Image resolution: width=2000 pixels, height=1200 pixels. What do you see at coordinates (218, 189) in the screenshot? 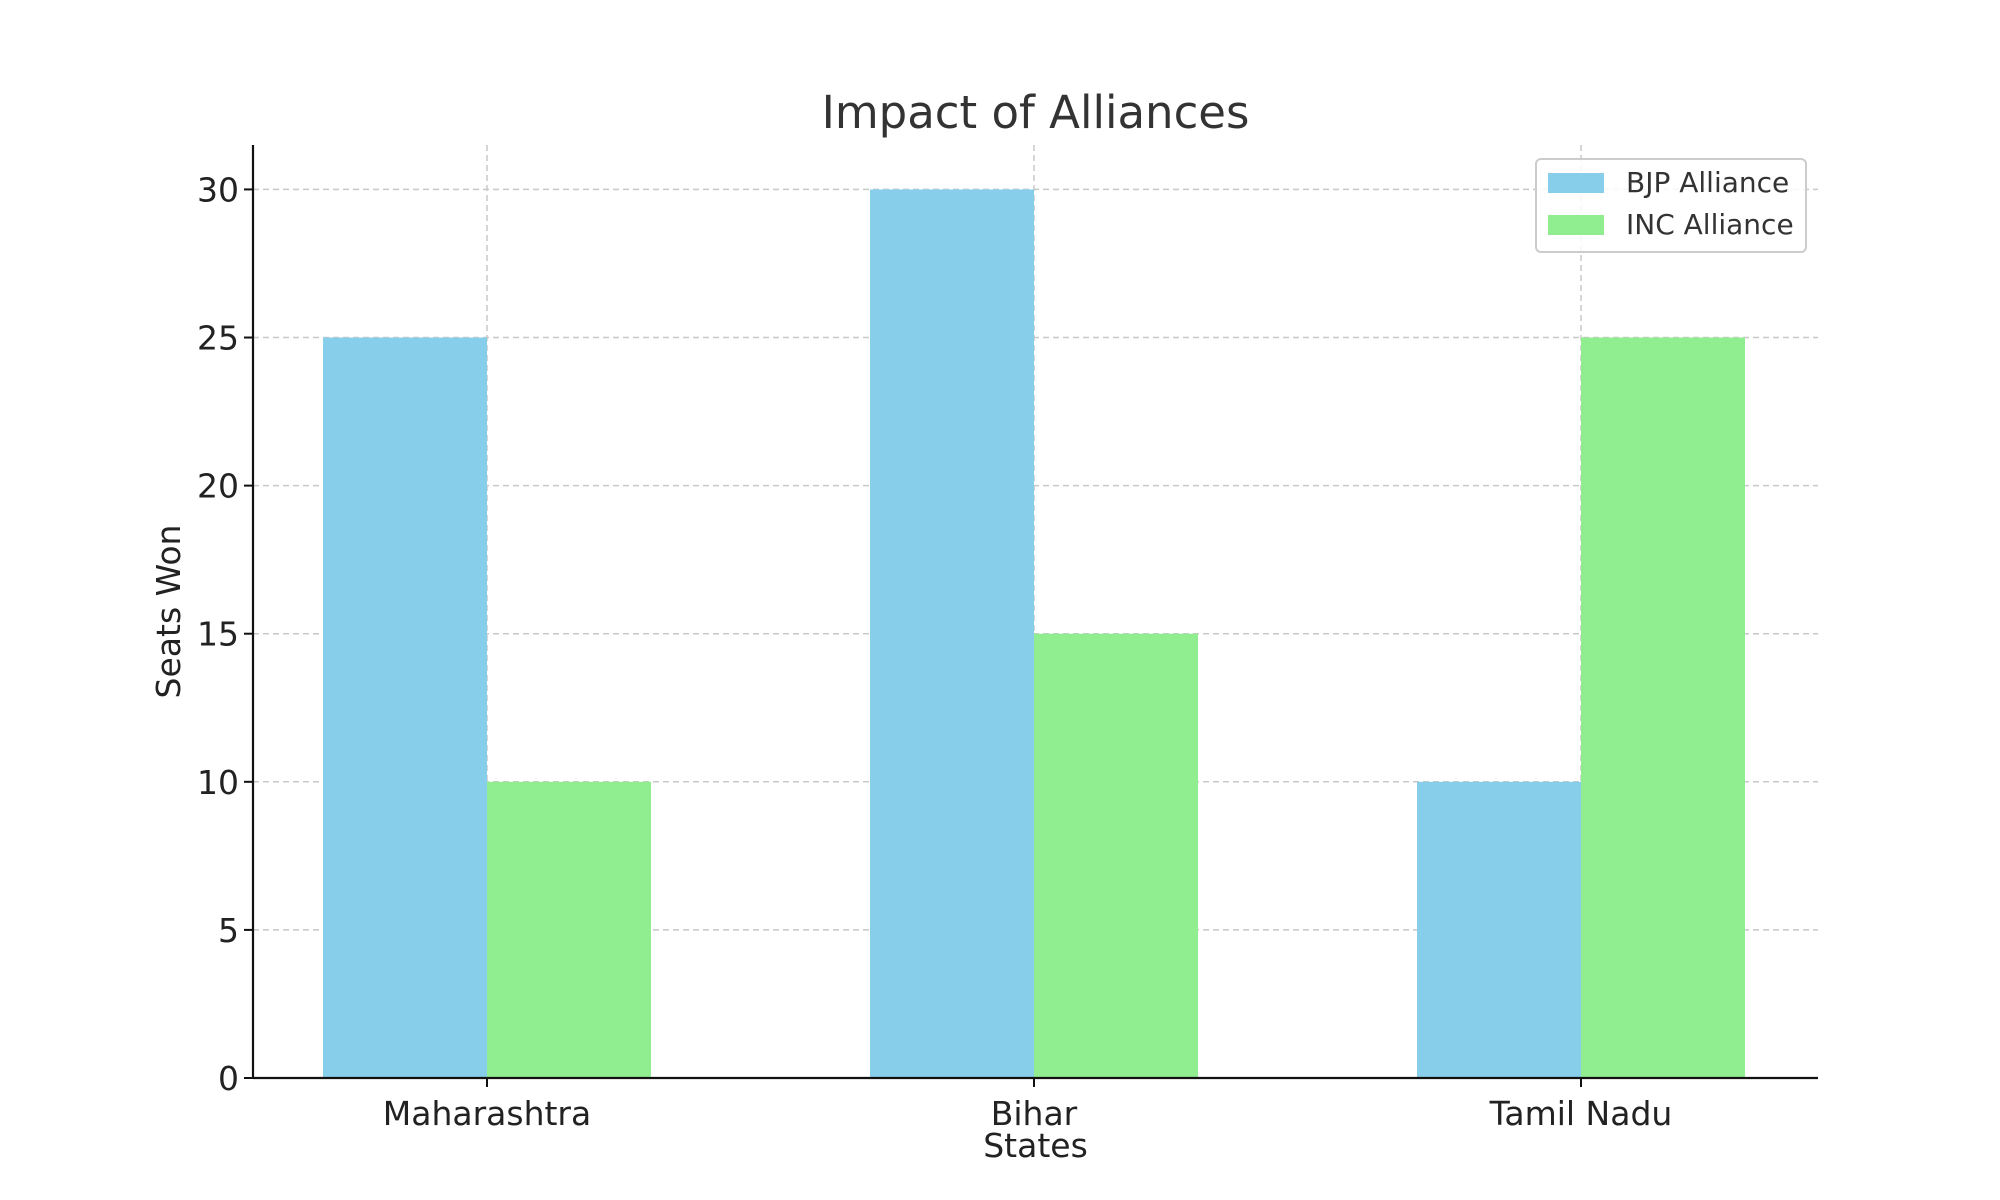
I see `y-tick-label: 30` at bounding box center [218, 189].